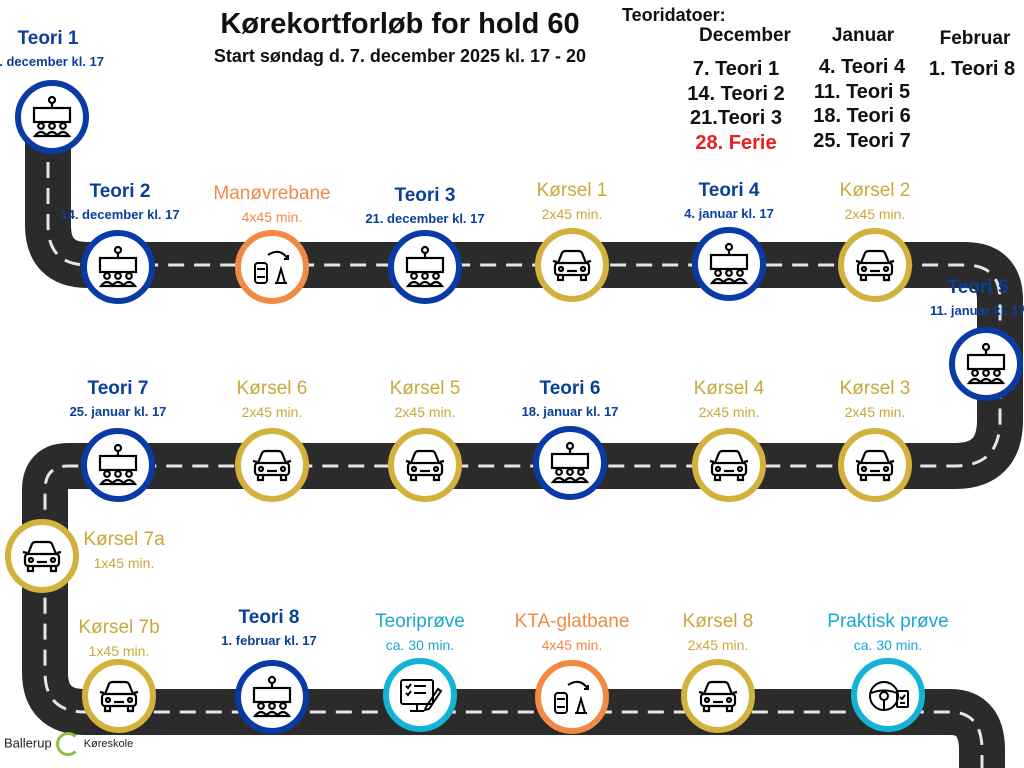 The height and width of the screenshot is (768, 1024). Describe the element at coordinates (124, 539) in the screenshot. I see `step-title: Kørsel 7a` at that location.